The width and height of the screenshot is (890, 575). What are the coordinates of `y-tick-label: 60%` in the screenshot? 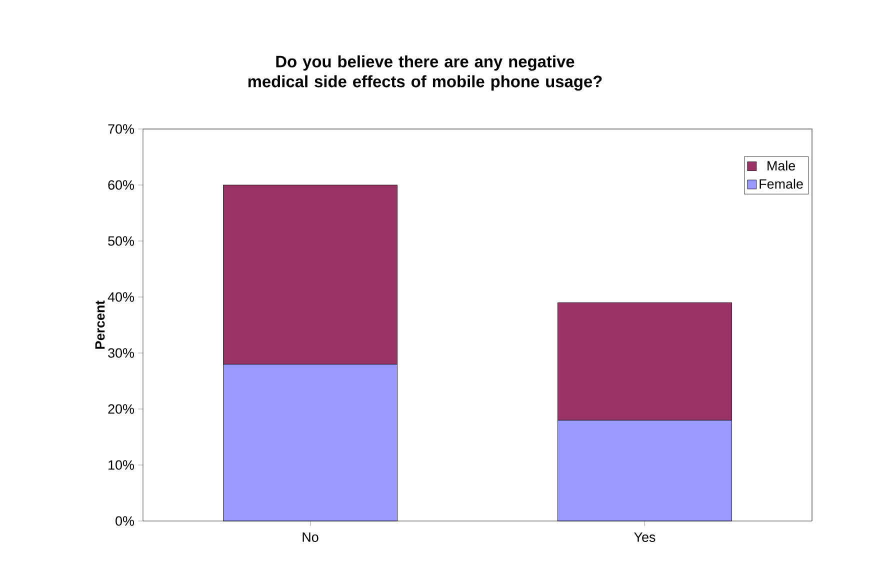 It's located at (121, 185).